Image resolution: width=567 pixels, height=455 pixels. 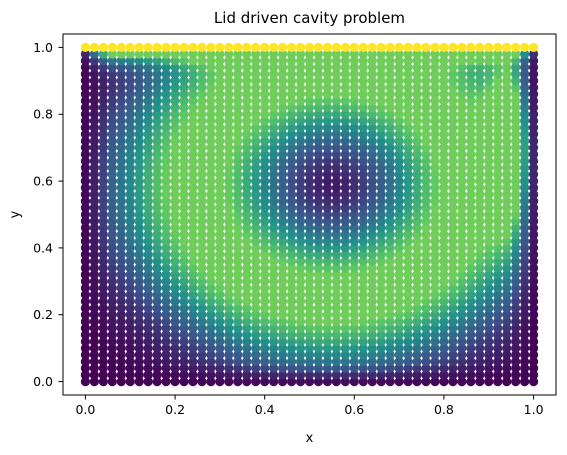 What do you see at coordinates (85, 409) in the screenshot?
I see `x-tick-label: 0.0` at bounding box center [85, 409].